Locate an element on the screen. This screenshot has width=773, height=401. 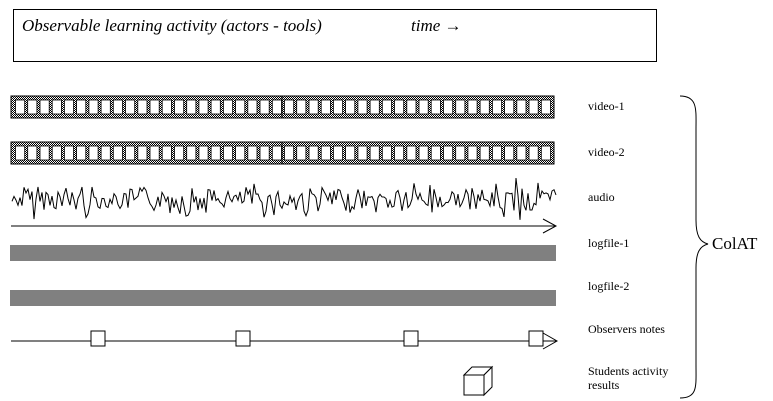
track-label-video-2: video-2 is located at coordinates (606, 152).